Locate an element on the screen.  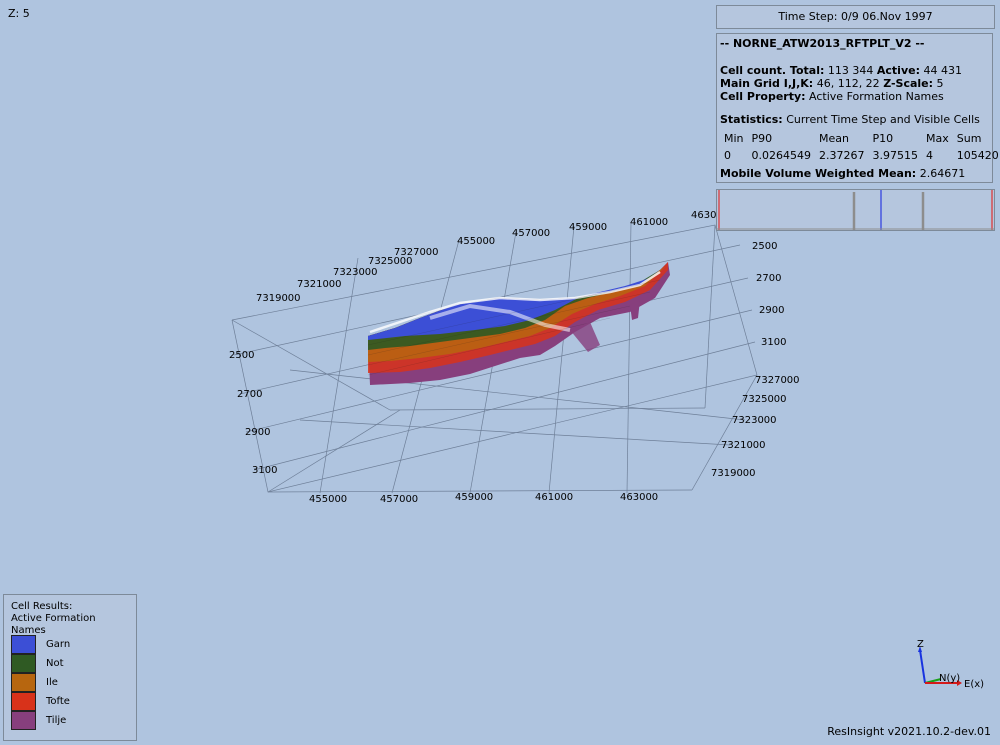
stats-value: 2.37267 is located at coordinates (842, 155).